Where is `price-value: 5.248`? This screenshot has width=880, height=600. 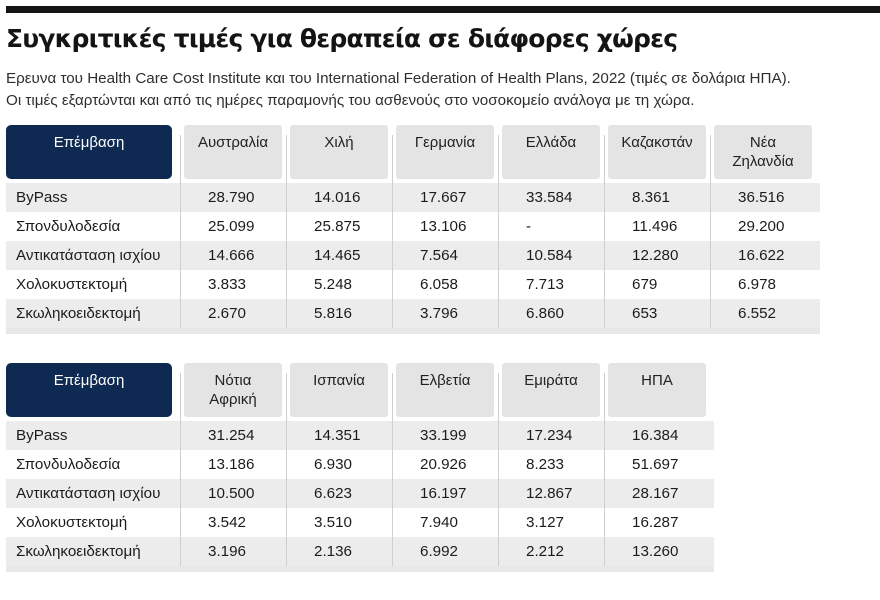 price-value: 5.248 is located at coordinates (333, 284).